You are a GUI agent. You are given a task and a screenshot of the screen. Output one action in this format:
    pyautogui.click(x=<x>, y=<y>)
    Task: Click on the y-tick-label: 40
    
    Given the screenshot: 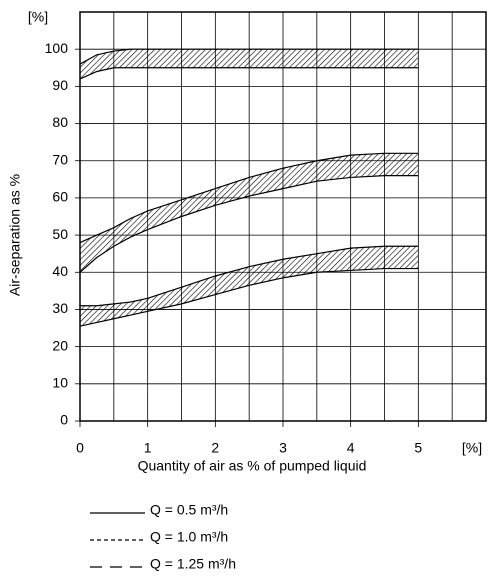 What is the action you would take?
    pyautogui.click(x=60, y=271)
    